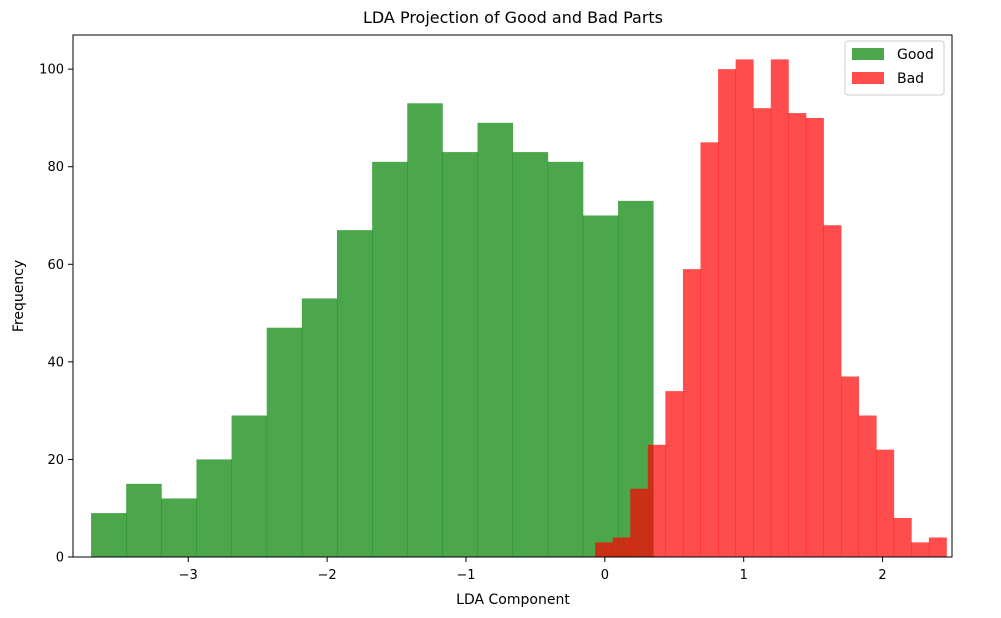 The image size is (1001, 618). What do you see at coordinates (533, 570) in the screenshot?
I see `x-axis: −3 −2 −1 0 1 2` at bounding box center [533, 570].